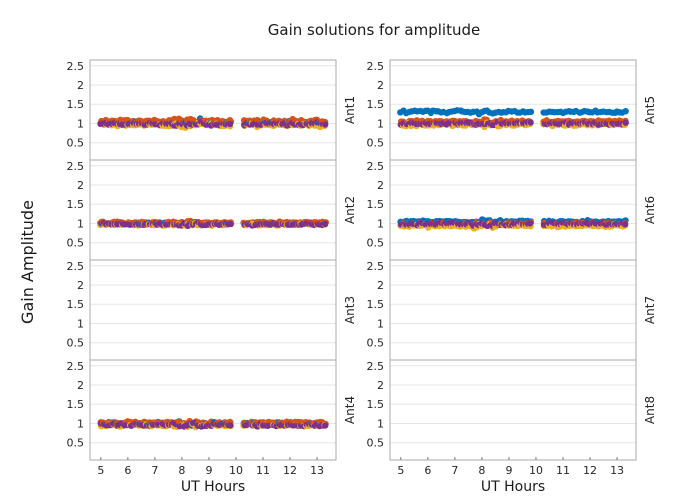 Image resolution: width=700 pixels, height=500 pixels. I want to click on antenna-label: Ant7, so click(650, 310).